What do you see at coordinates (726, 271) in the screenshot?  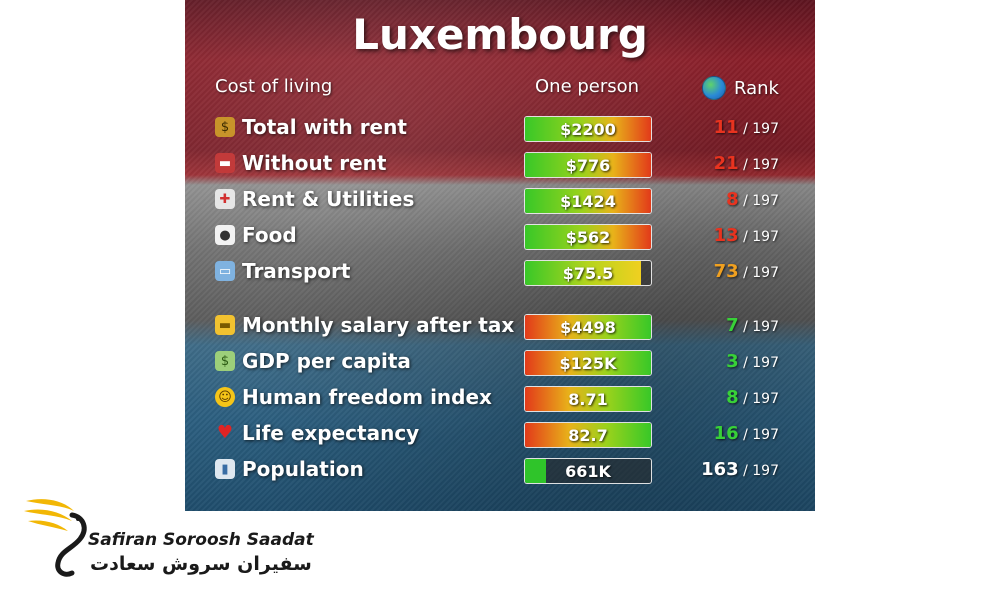 I see `rank-number: 73` at bounding box center [726, 271].